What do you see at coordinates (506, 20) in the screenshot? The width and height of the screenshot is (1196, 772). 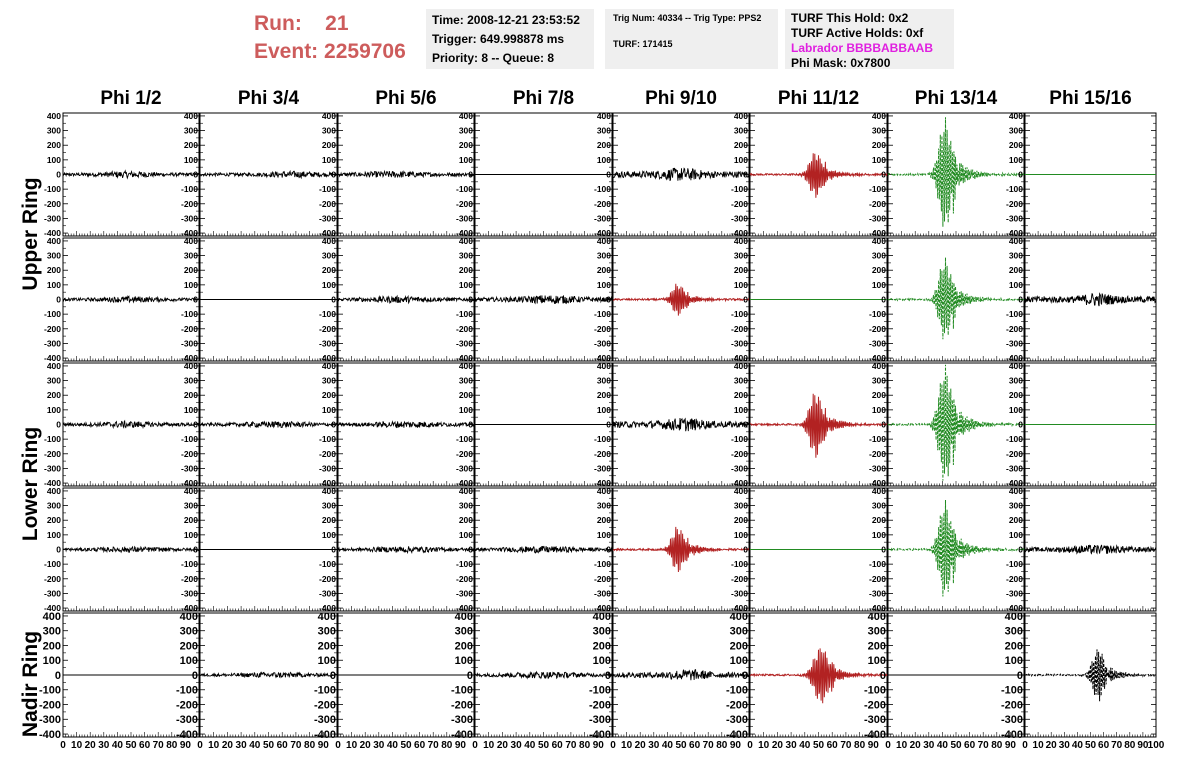 I see `time-text: Time: 2008-12-21 23:53:52` at bounding box center [506, 20].